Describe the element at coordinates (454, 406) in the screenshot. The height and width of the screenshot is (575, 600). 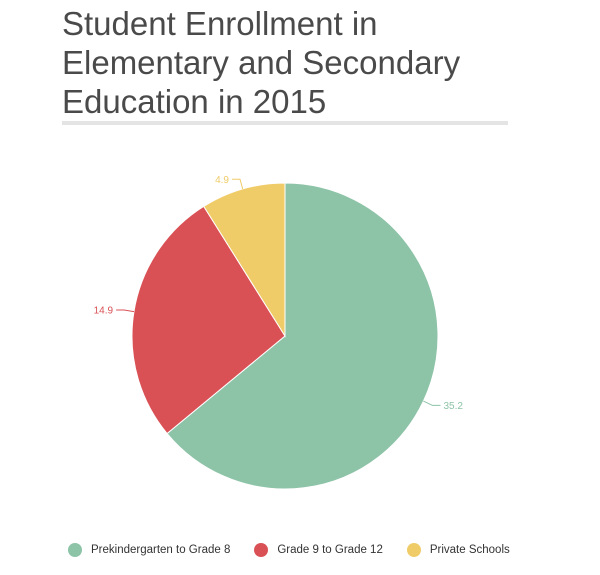
I see `data-label-prekindergarten-to-grade-8: 35.2` at that location.